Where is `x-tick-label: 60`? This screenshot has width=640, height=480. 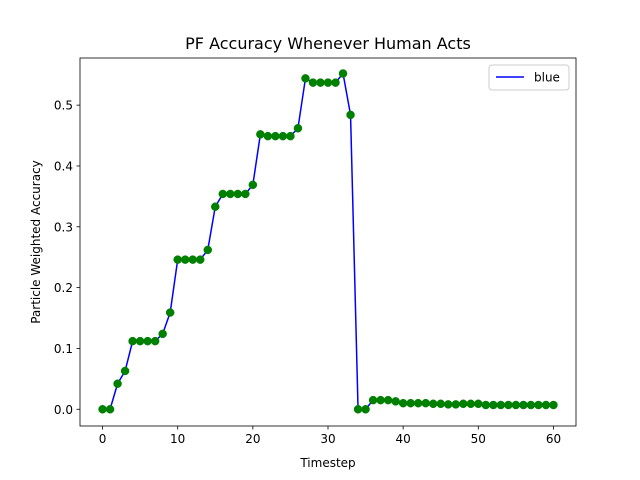
x-tick-label: 60 is located at coordinates (553, 439).